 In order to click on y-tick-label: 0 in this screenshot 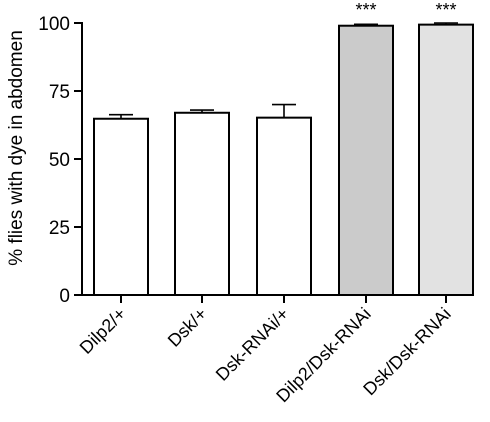, I will do `click(64, 296)`.